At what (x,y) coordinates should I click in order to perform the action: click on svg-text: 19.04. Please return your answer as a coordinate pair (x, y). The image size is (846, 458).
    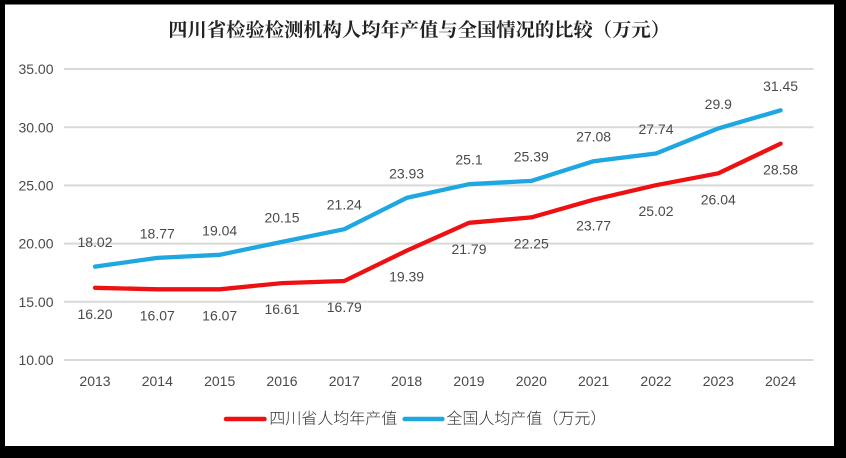
    Looking at the image, I should click on (219, 230).